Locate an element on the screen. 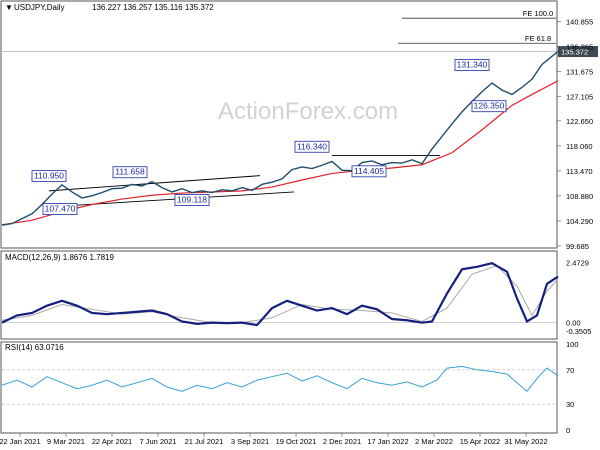 The width and height of the screenshot is (600, 450). x-tick-label: 22 Apr 2021 is located at coordinates (112, 441).